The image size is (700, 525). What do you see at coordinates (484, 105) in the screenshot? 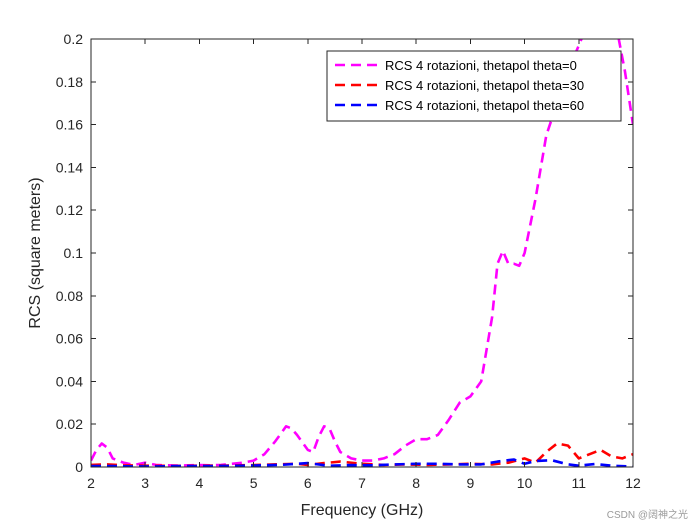
I see `legend-label-3: RCS 4 rotazioni, thetapol theta=60` at bounding box center [484, 105].